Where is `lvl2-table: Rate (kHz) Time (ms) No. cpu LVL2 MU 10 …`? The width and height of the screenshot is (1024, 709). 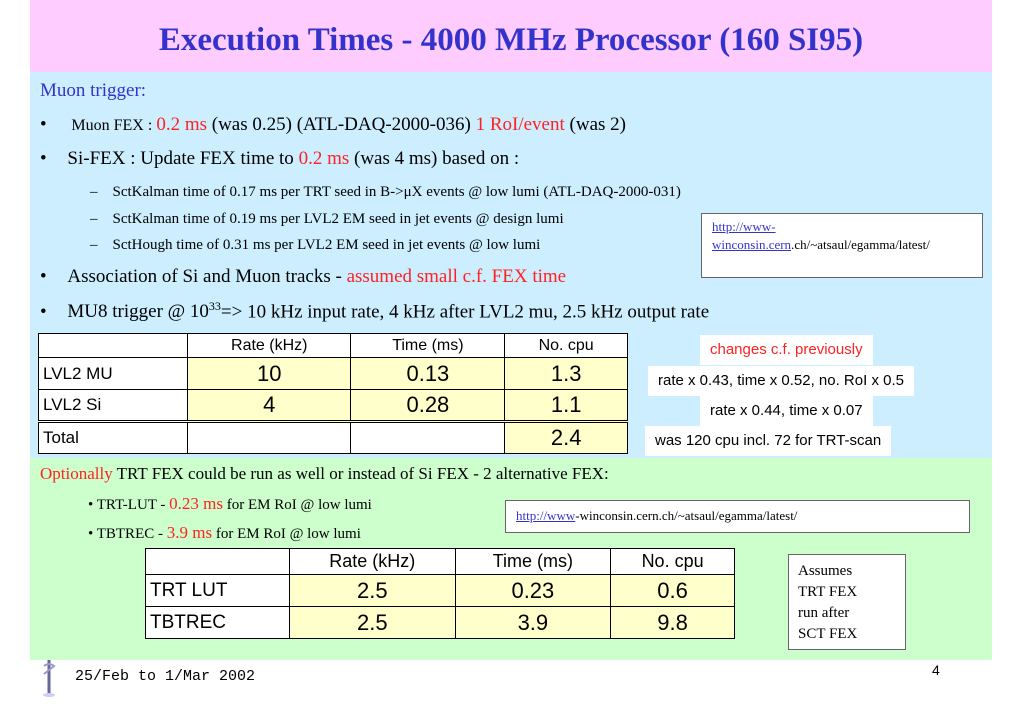 lvl2-table: Rate (kHz) Time (ms) No. cpu LVL2 MU 10 … is located at coordinates (333, 393).